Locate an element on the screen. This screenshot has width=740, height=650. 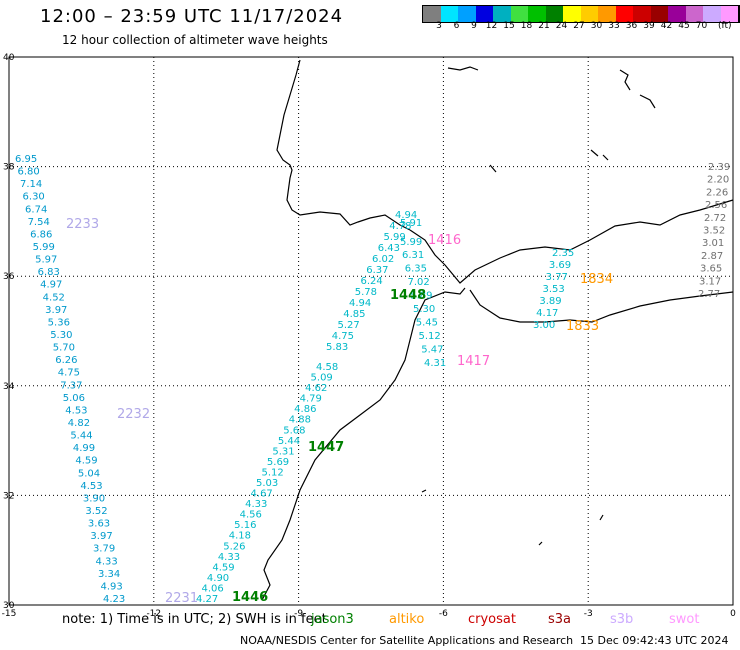
swh-value-west-track: 5.06 is located at coordinates (74, 398).